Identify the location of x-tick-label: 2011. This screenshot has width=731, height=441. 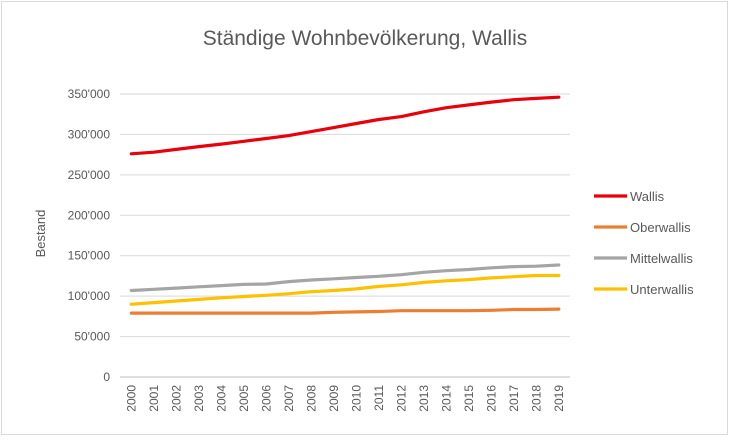
(379, 398).